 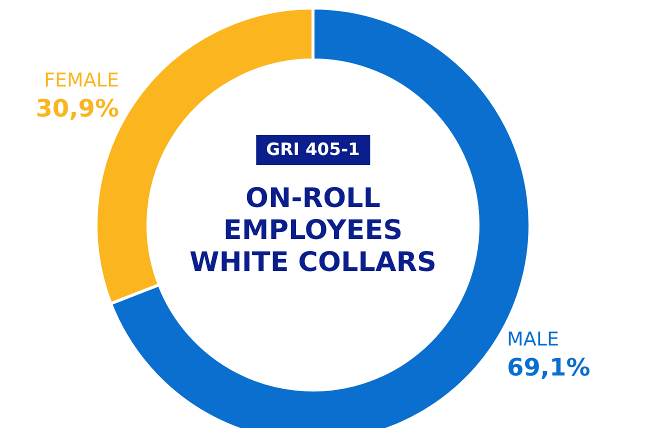 What do you see at coordinates (78, 108) in the screenshot?
I see `data-label: 30,9%` at bounding box center [78, 108].